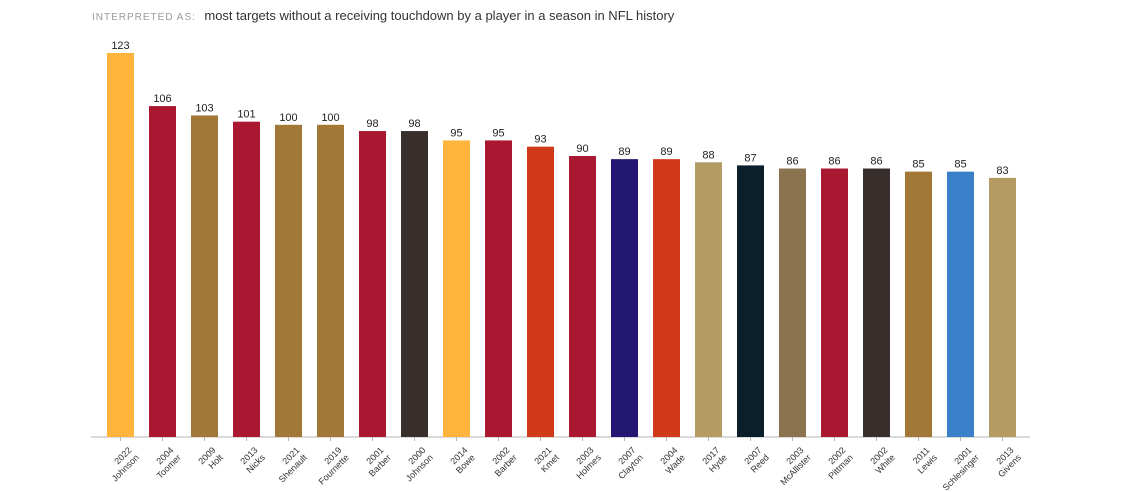 This screenshot has height=492, width=1145. I want to click on x-tick-label: 2011Lewis, so click(923, 460).